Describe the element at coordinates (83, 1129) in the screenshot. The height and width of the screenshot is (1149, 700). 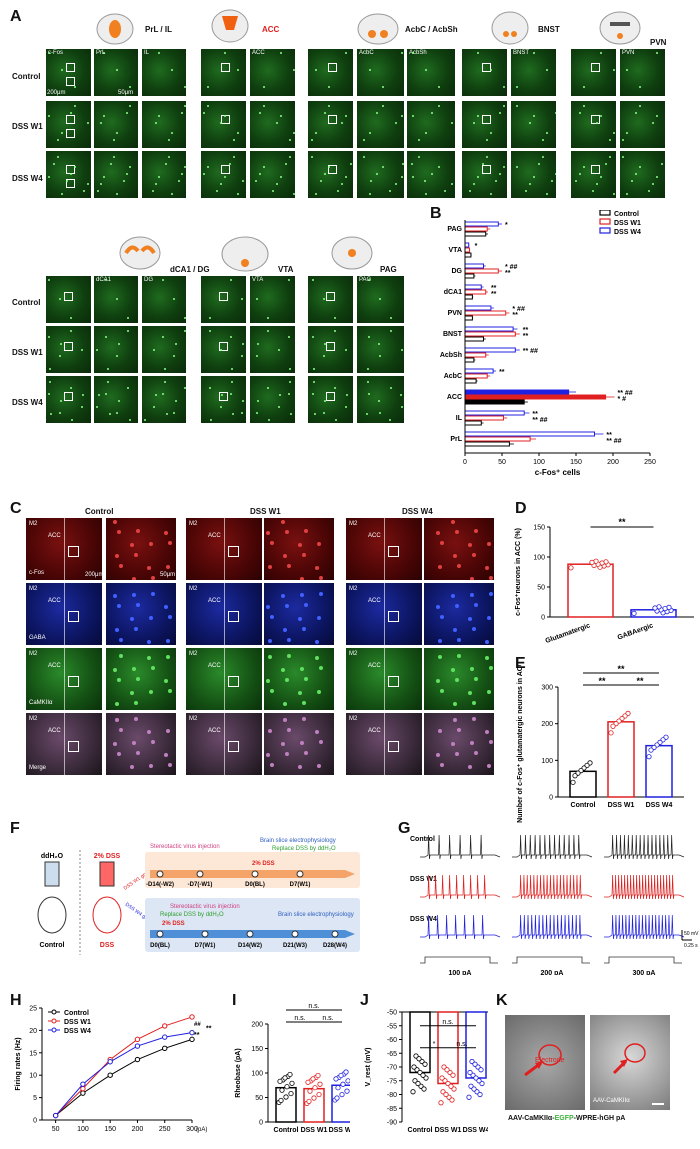
I see `x-tick-label: 100` at that location.